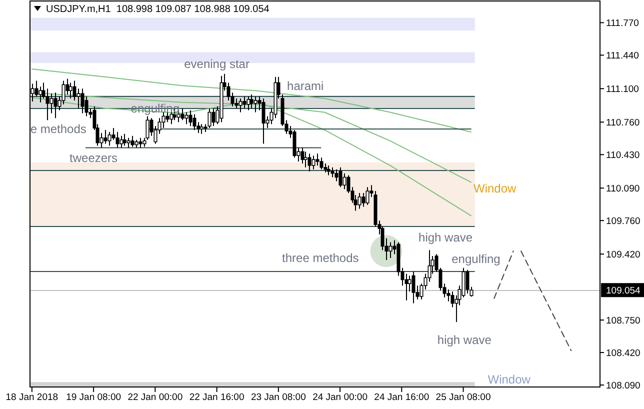 Image resolution: width=644 pixels, height=409 pixels. Describe the element at coordinates (622, 56) in the screenshot. I see `y-tick-label: 111.440` at that location.